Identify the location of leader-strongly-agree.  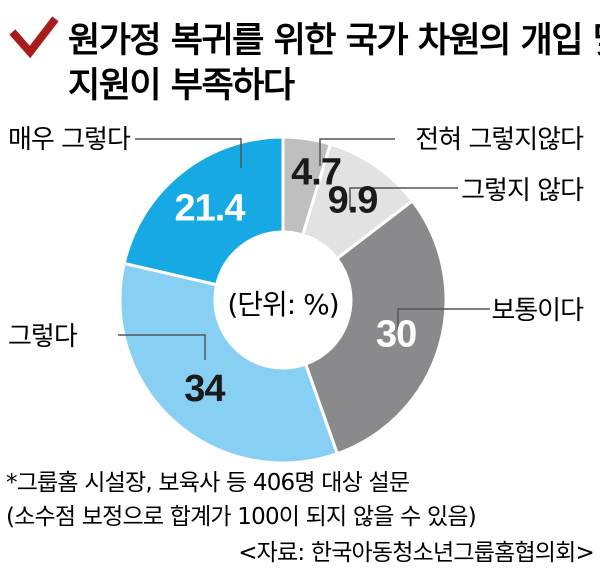
(188, 153).